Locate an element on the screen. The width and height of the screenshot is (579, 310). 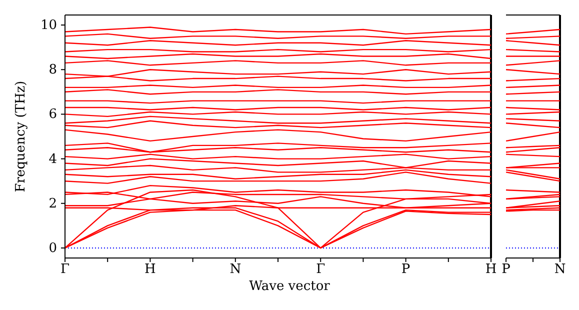
y-tick-label: 8 is located at coordinates (52, 70).